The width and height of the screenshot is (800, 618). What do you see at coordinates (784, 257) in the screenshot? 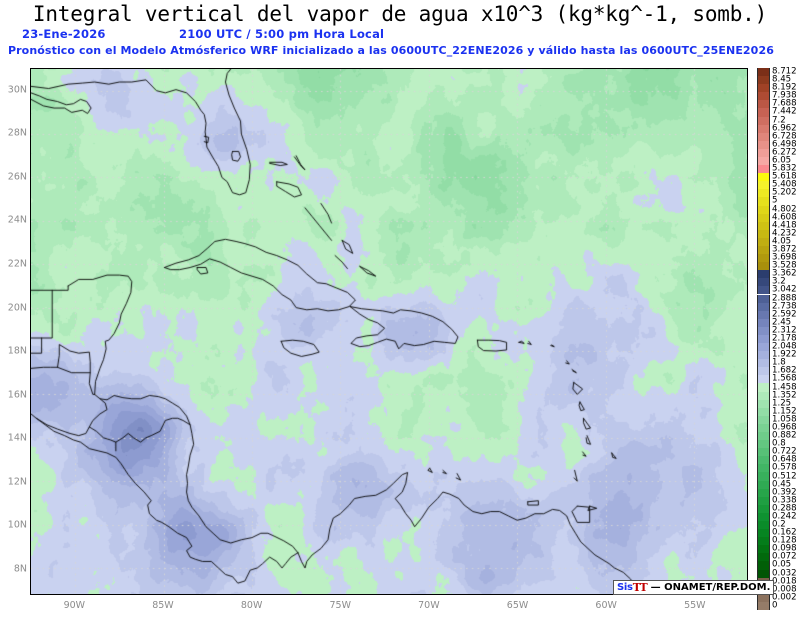
I see `colorbar-tick-label: 3.698` at bounding box center [784, 257].